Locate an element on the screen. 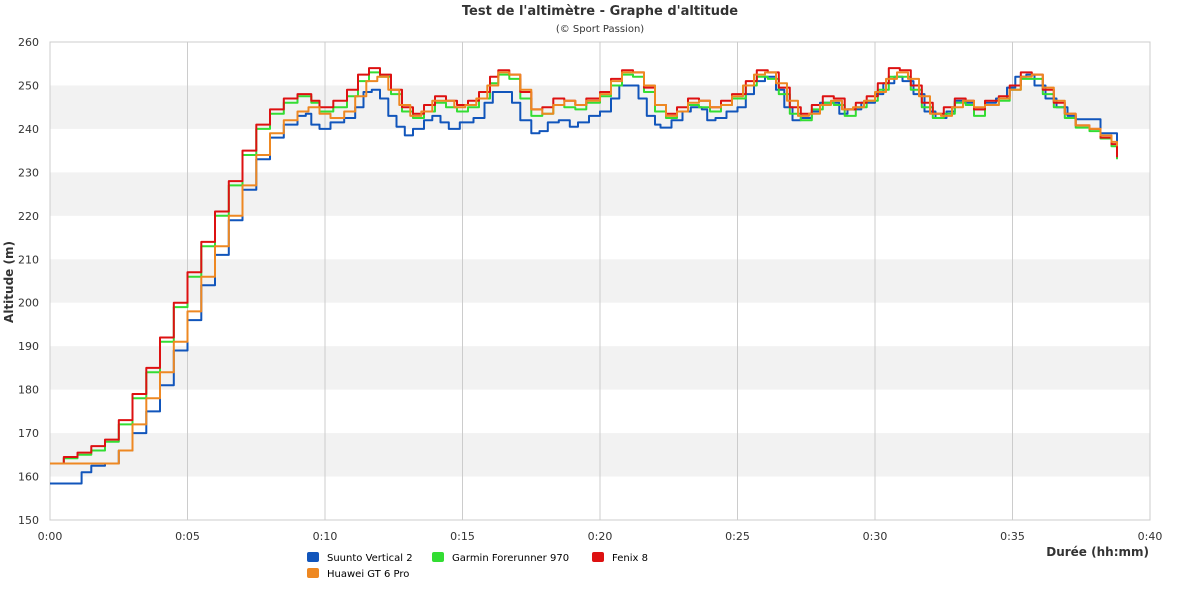 The image size is (1200, 600). y-tick-label: 150 is located at coordinates (28, 520).